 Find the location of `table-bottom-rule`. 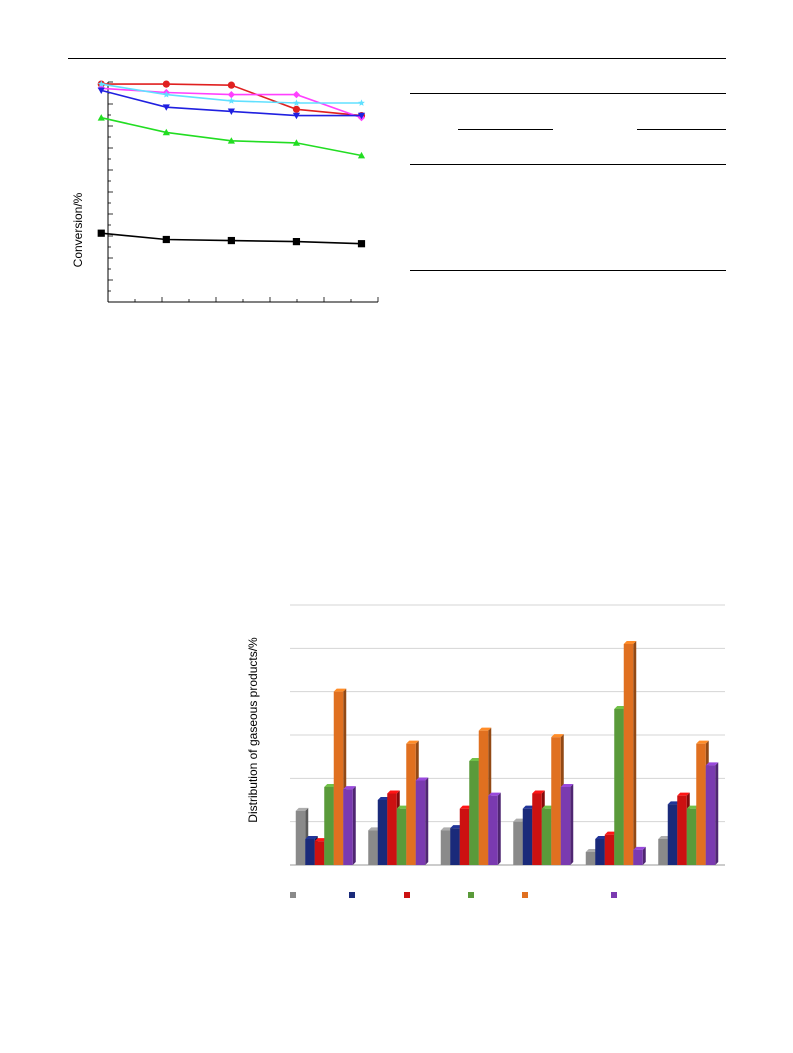

table-bottom-rule is located at coordinates (568, 270).